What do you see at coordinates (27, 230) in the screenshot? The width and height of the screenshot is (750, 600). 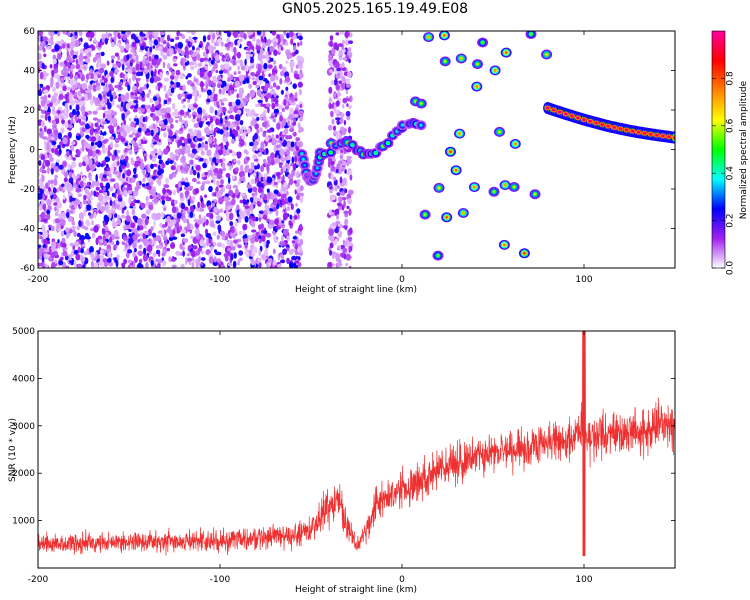 I see `y-tick-label: -40` at bounding box center [27, 230].